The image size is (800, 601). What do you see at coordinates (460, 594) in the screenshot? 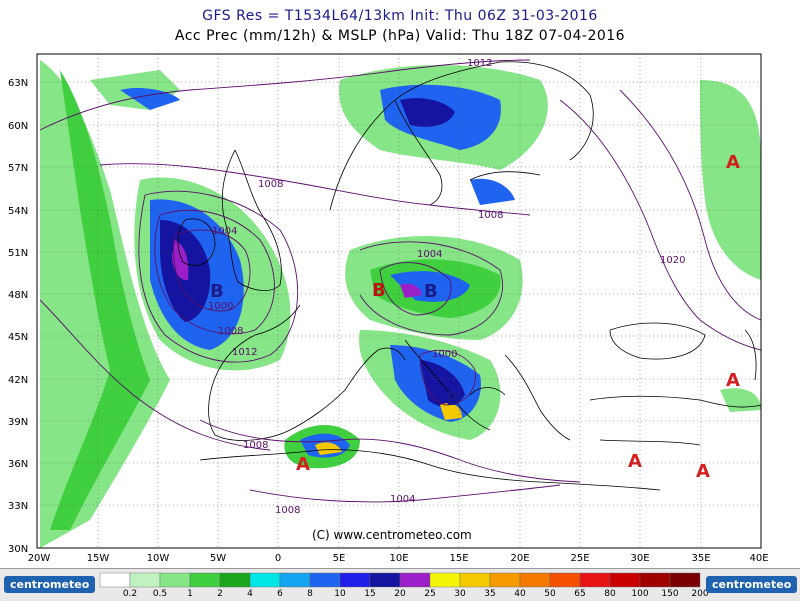
I see `legend-value: 30` at bounding box center [460, 594].